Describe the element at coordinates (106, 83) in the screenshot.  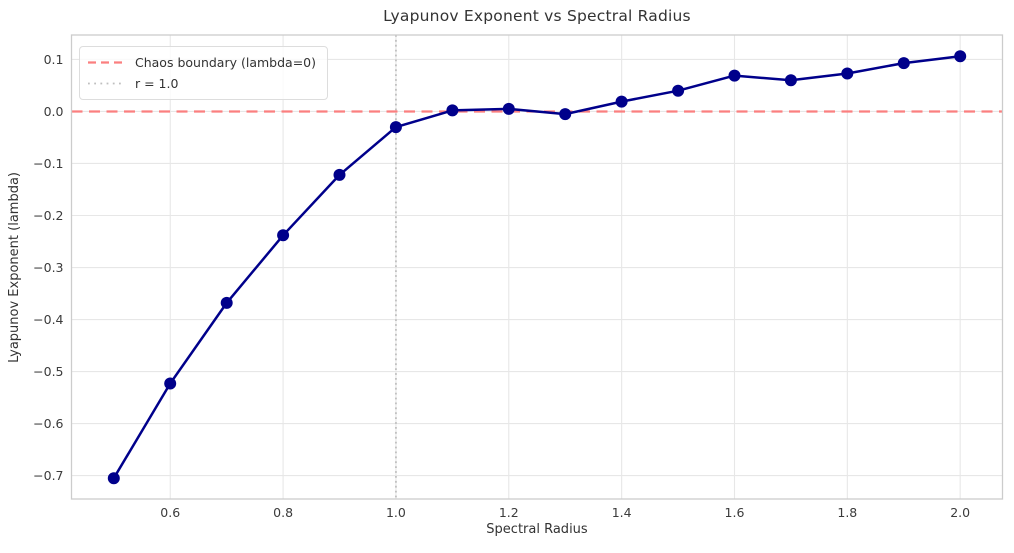
I see `dotted-line-sample-icon` at that location.